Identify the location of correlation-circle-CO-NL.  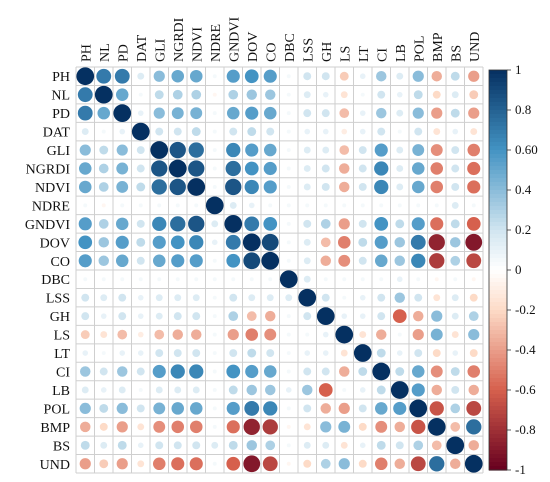
(103, 261).